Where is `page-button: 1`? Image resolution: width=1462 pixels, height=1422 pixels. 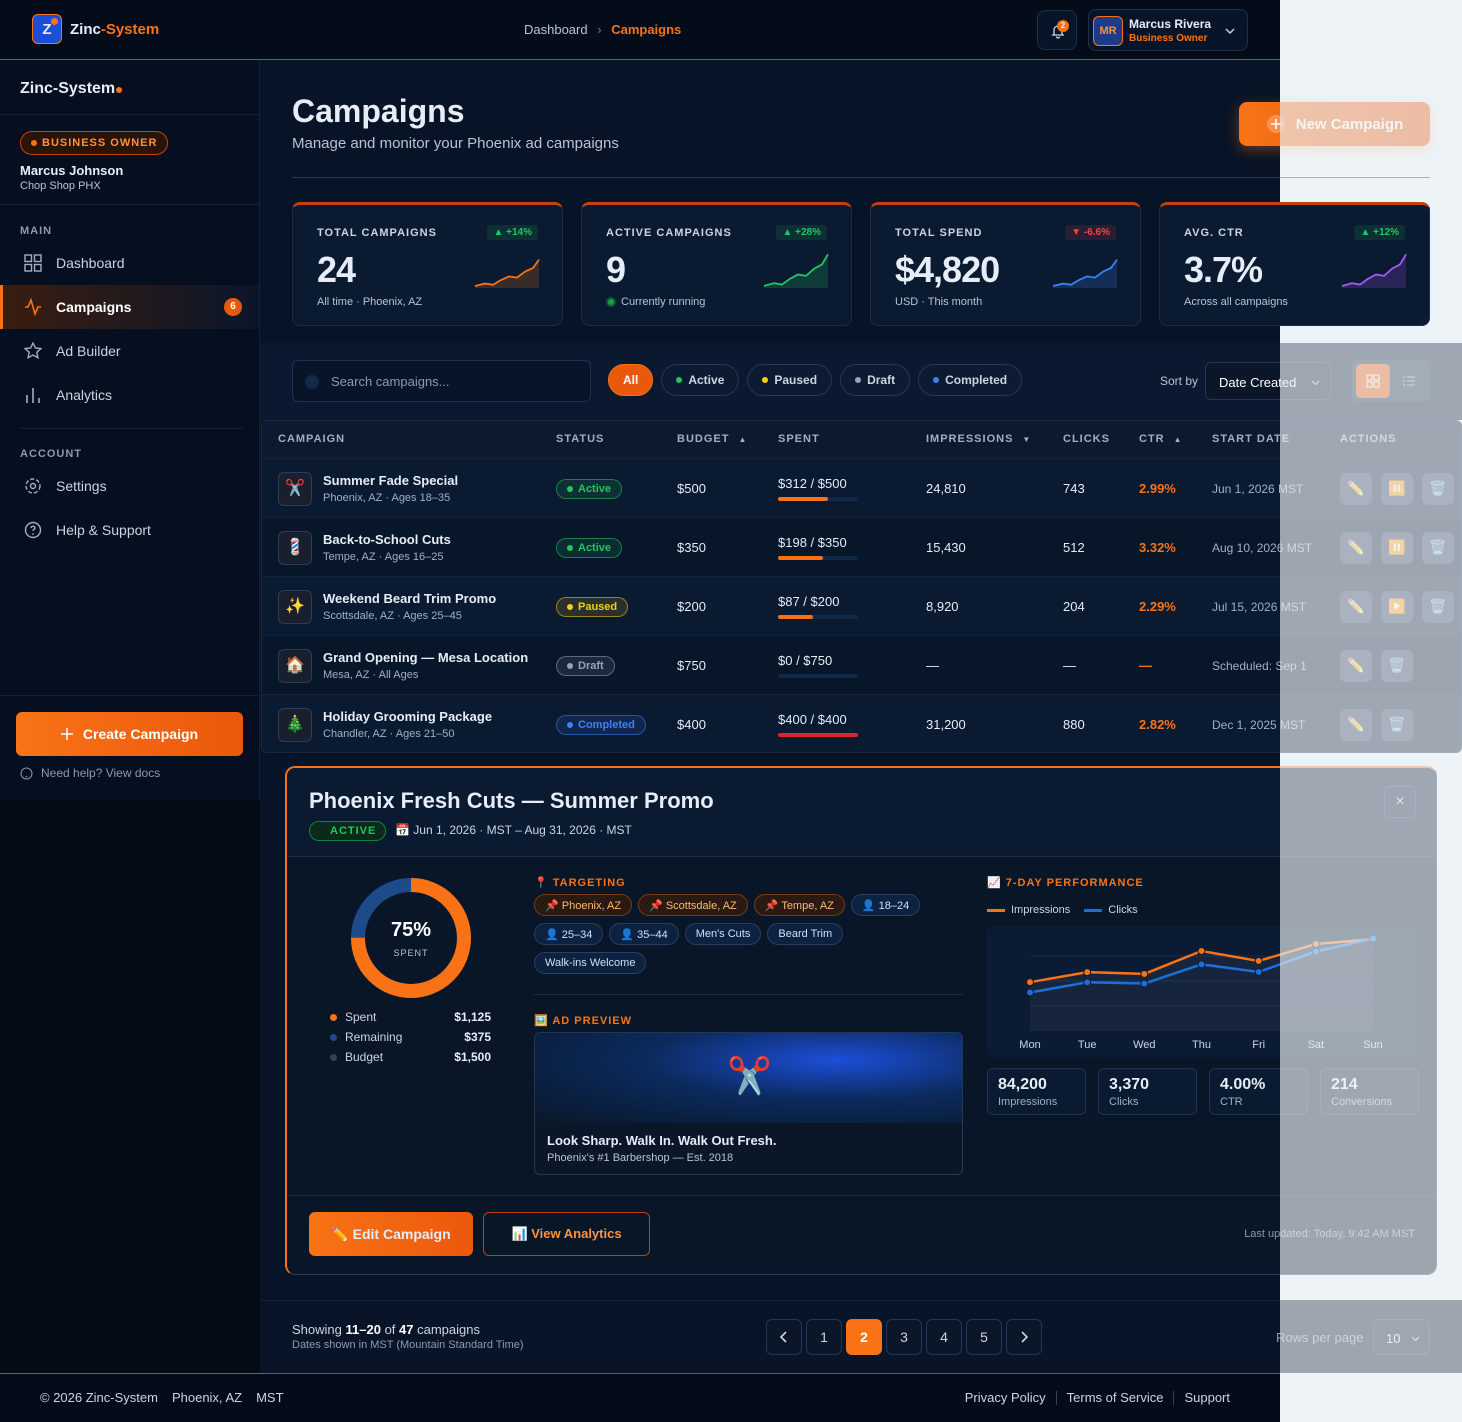 page-button: 1 is located at coordinates (824, 1337).